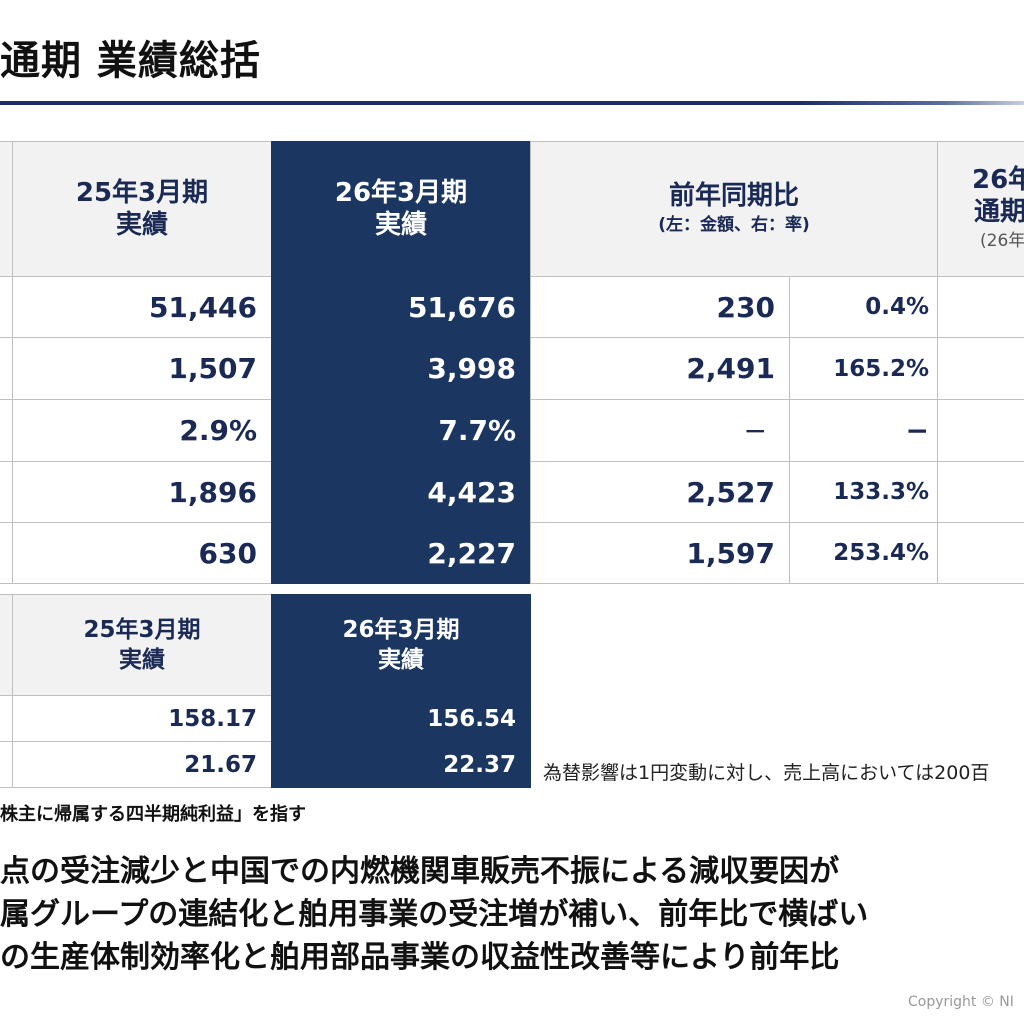 The image size is (1024, 1024). What do you see at coordinates (420, 871) in the screenshot?
I see `summary-line-1: 点の受注減少と中国での内燃機関車販売不振による減収要因が` at bounding box center [420, 871].